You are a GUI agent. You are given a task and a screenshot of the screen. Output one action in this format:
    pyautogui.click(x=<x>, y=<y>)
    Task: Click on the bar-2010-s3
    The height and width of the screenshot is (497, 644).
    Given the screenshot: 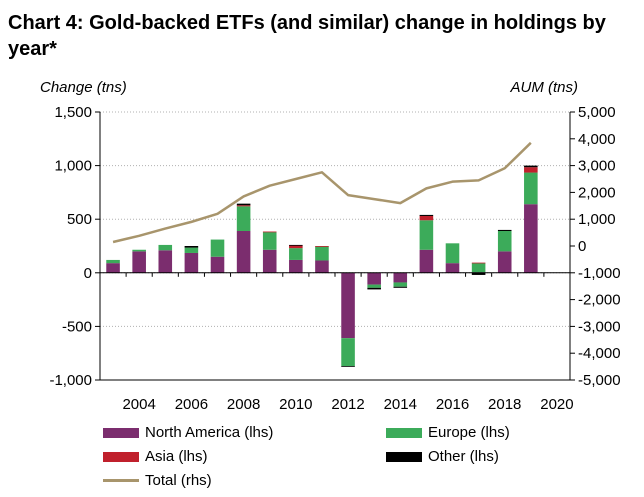 What is the action you would take?
    pyautogui.click(x=296, y=245)
    